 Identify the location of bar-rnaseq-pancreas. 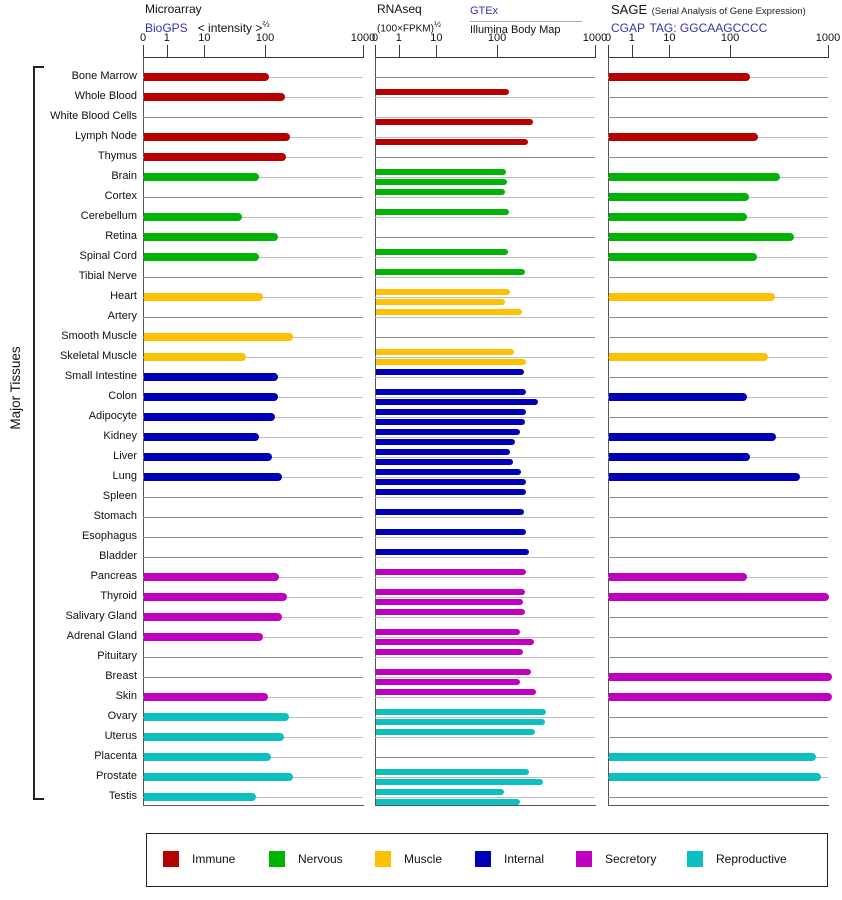
(451, 572).